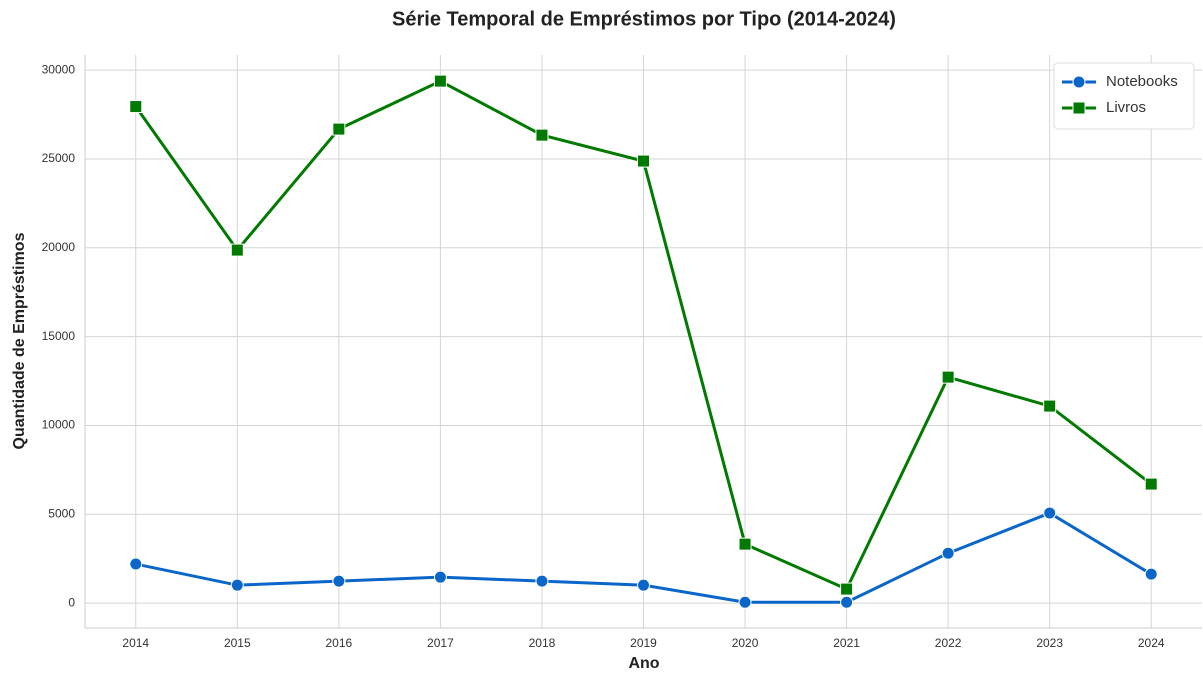 The width and height of the screenshot is (1203, 673). I want to click on legend-label: Notebooks, so click(1142, 81).